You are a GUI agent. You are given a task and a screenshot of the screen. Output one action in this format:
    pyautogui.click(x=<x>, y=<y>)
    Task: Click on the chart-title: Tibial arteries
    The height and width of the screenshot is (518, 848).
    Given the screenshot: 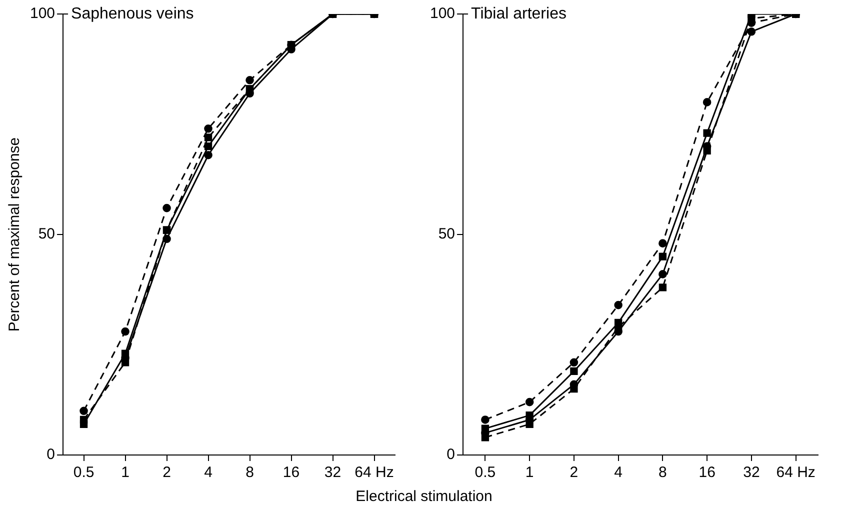 What is the action you would take?
    pyautogui.click(x=518, y=13)
    